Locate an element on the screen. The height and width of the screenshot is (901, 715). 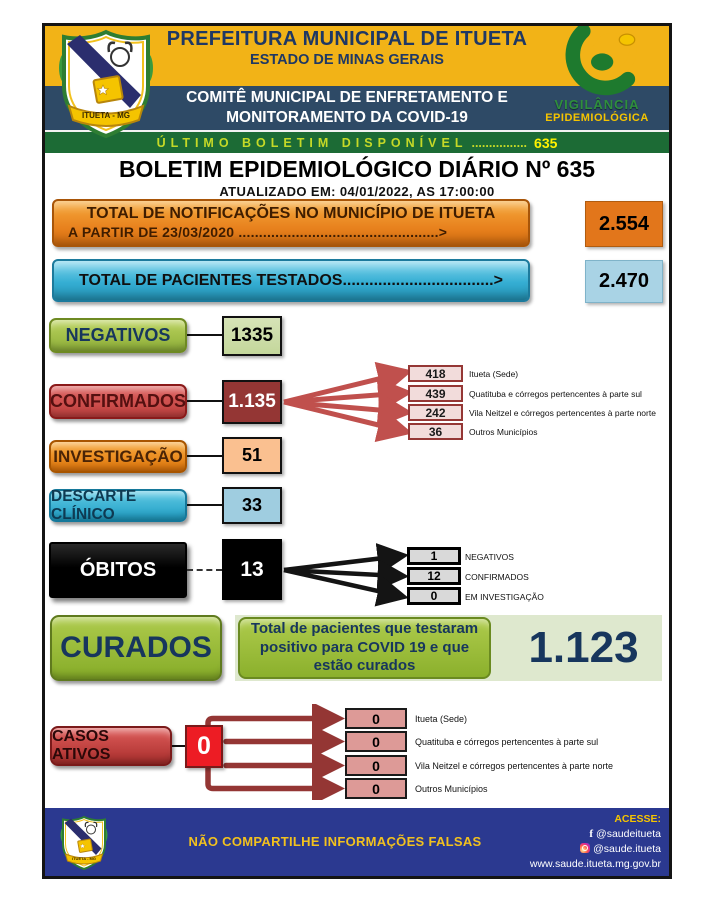
curados-value: 1.123 is located at coordinates (583, 647).